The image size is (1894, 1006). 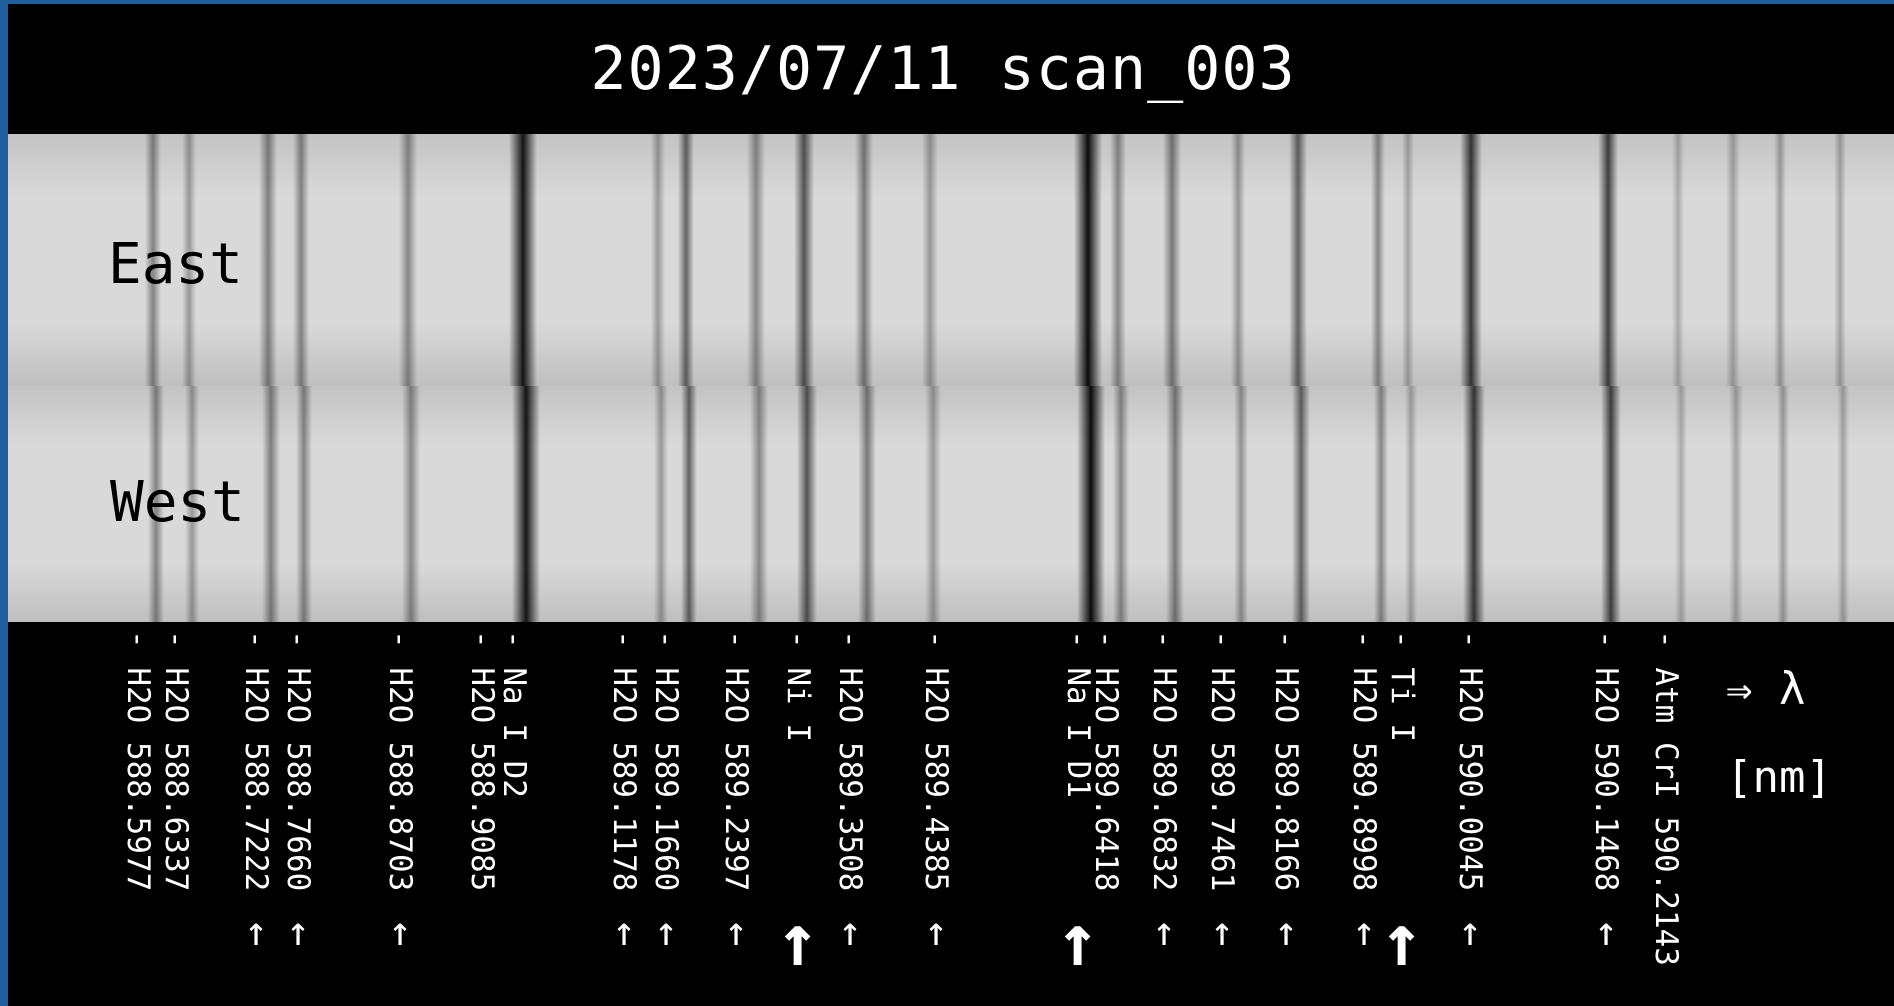 I want to click on line-label: - H2O 588.7660, so click(x=298, y=761).